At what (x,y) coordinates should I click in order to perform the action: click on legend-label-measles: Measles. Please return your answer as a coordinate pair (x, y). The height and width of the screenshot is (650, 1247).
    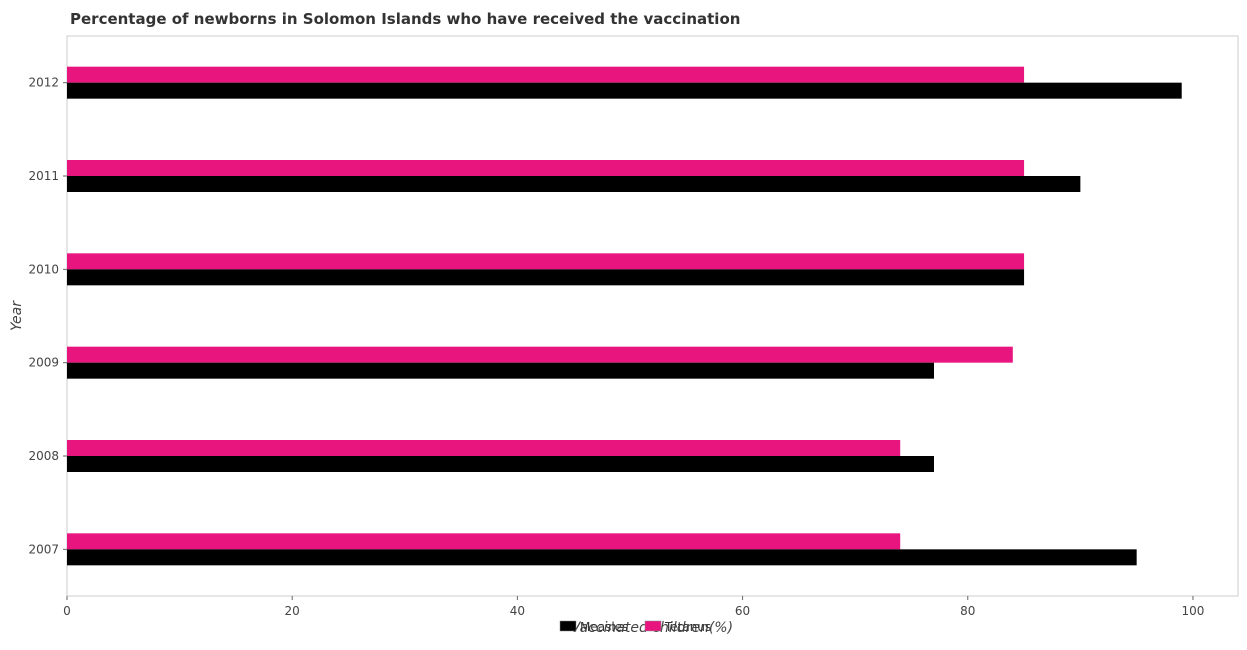
    Looking at the image, I should click on (604, 627).